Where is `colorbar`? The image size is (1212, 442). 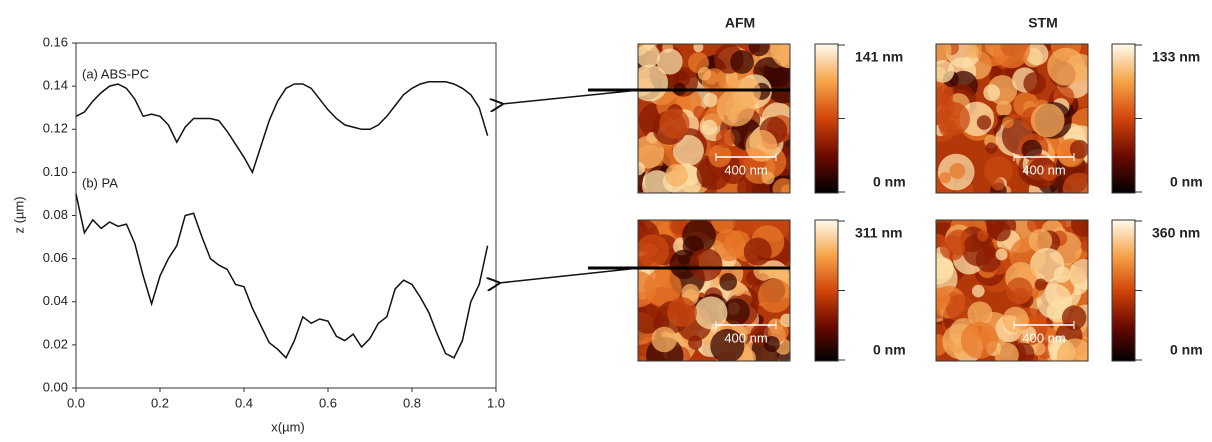
colorbar is located at coordinates (826, 290).